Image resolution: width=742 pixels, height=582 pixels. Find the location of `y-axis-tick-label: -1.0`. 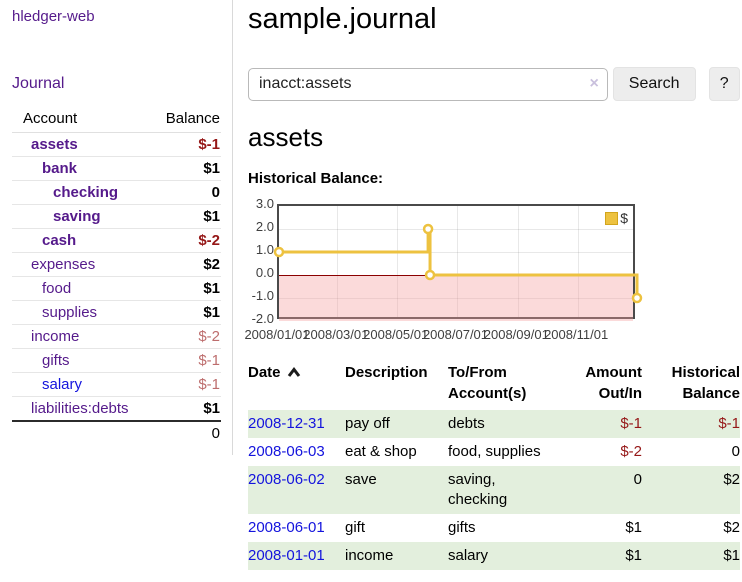

y-axis-tick-label: -1.0 is located at coordinates (262, 295).